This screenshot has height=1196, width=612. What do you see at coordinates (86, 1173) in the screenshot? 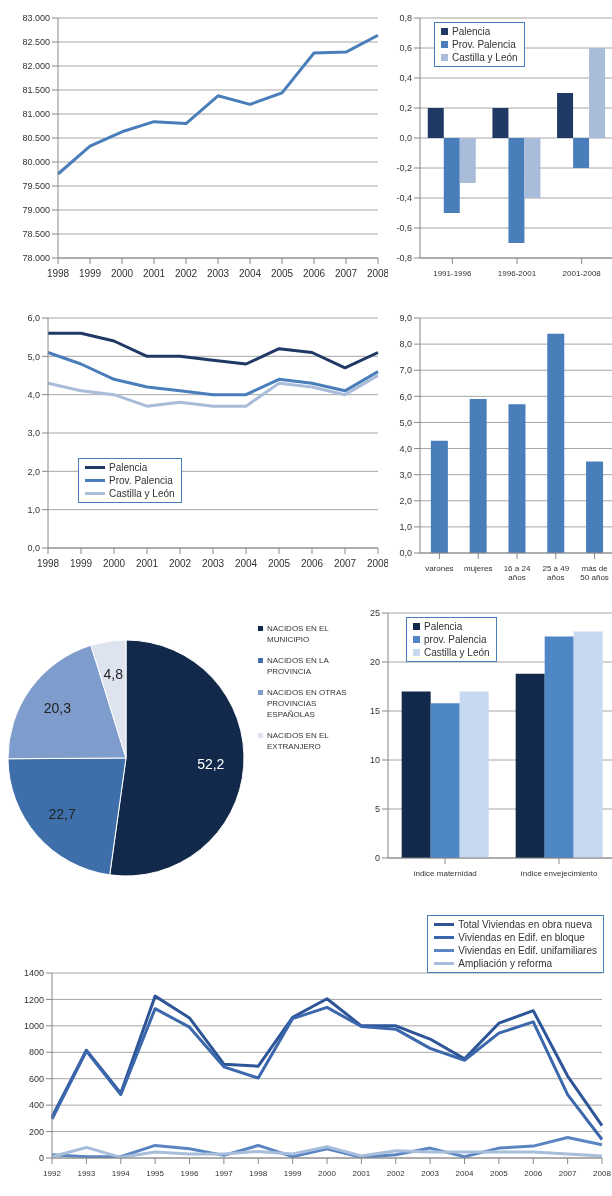
I see `x-tick-label: 1993` at bounding box center [86, 1173].